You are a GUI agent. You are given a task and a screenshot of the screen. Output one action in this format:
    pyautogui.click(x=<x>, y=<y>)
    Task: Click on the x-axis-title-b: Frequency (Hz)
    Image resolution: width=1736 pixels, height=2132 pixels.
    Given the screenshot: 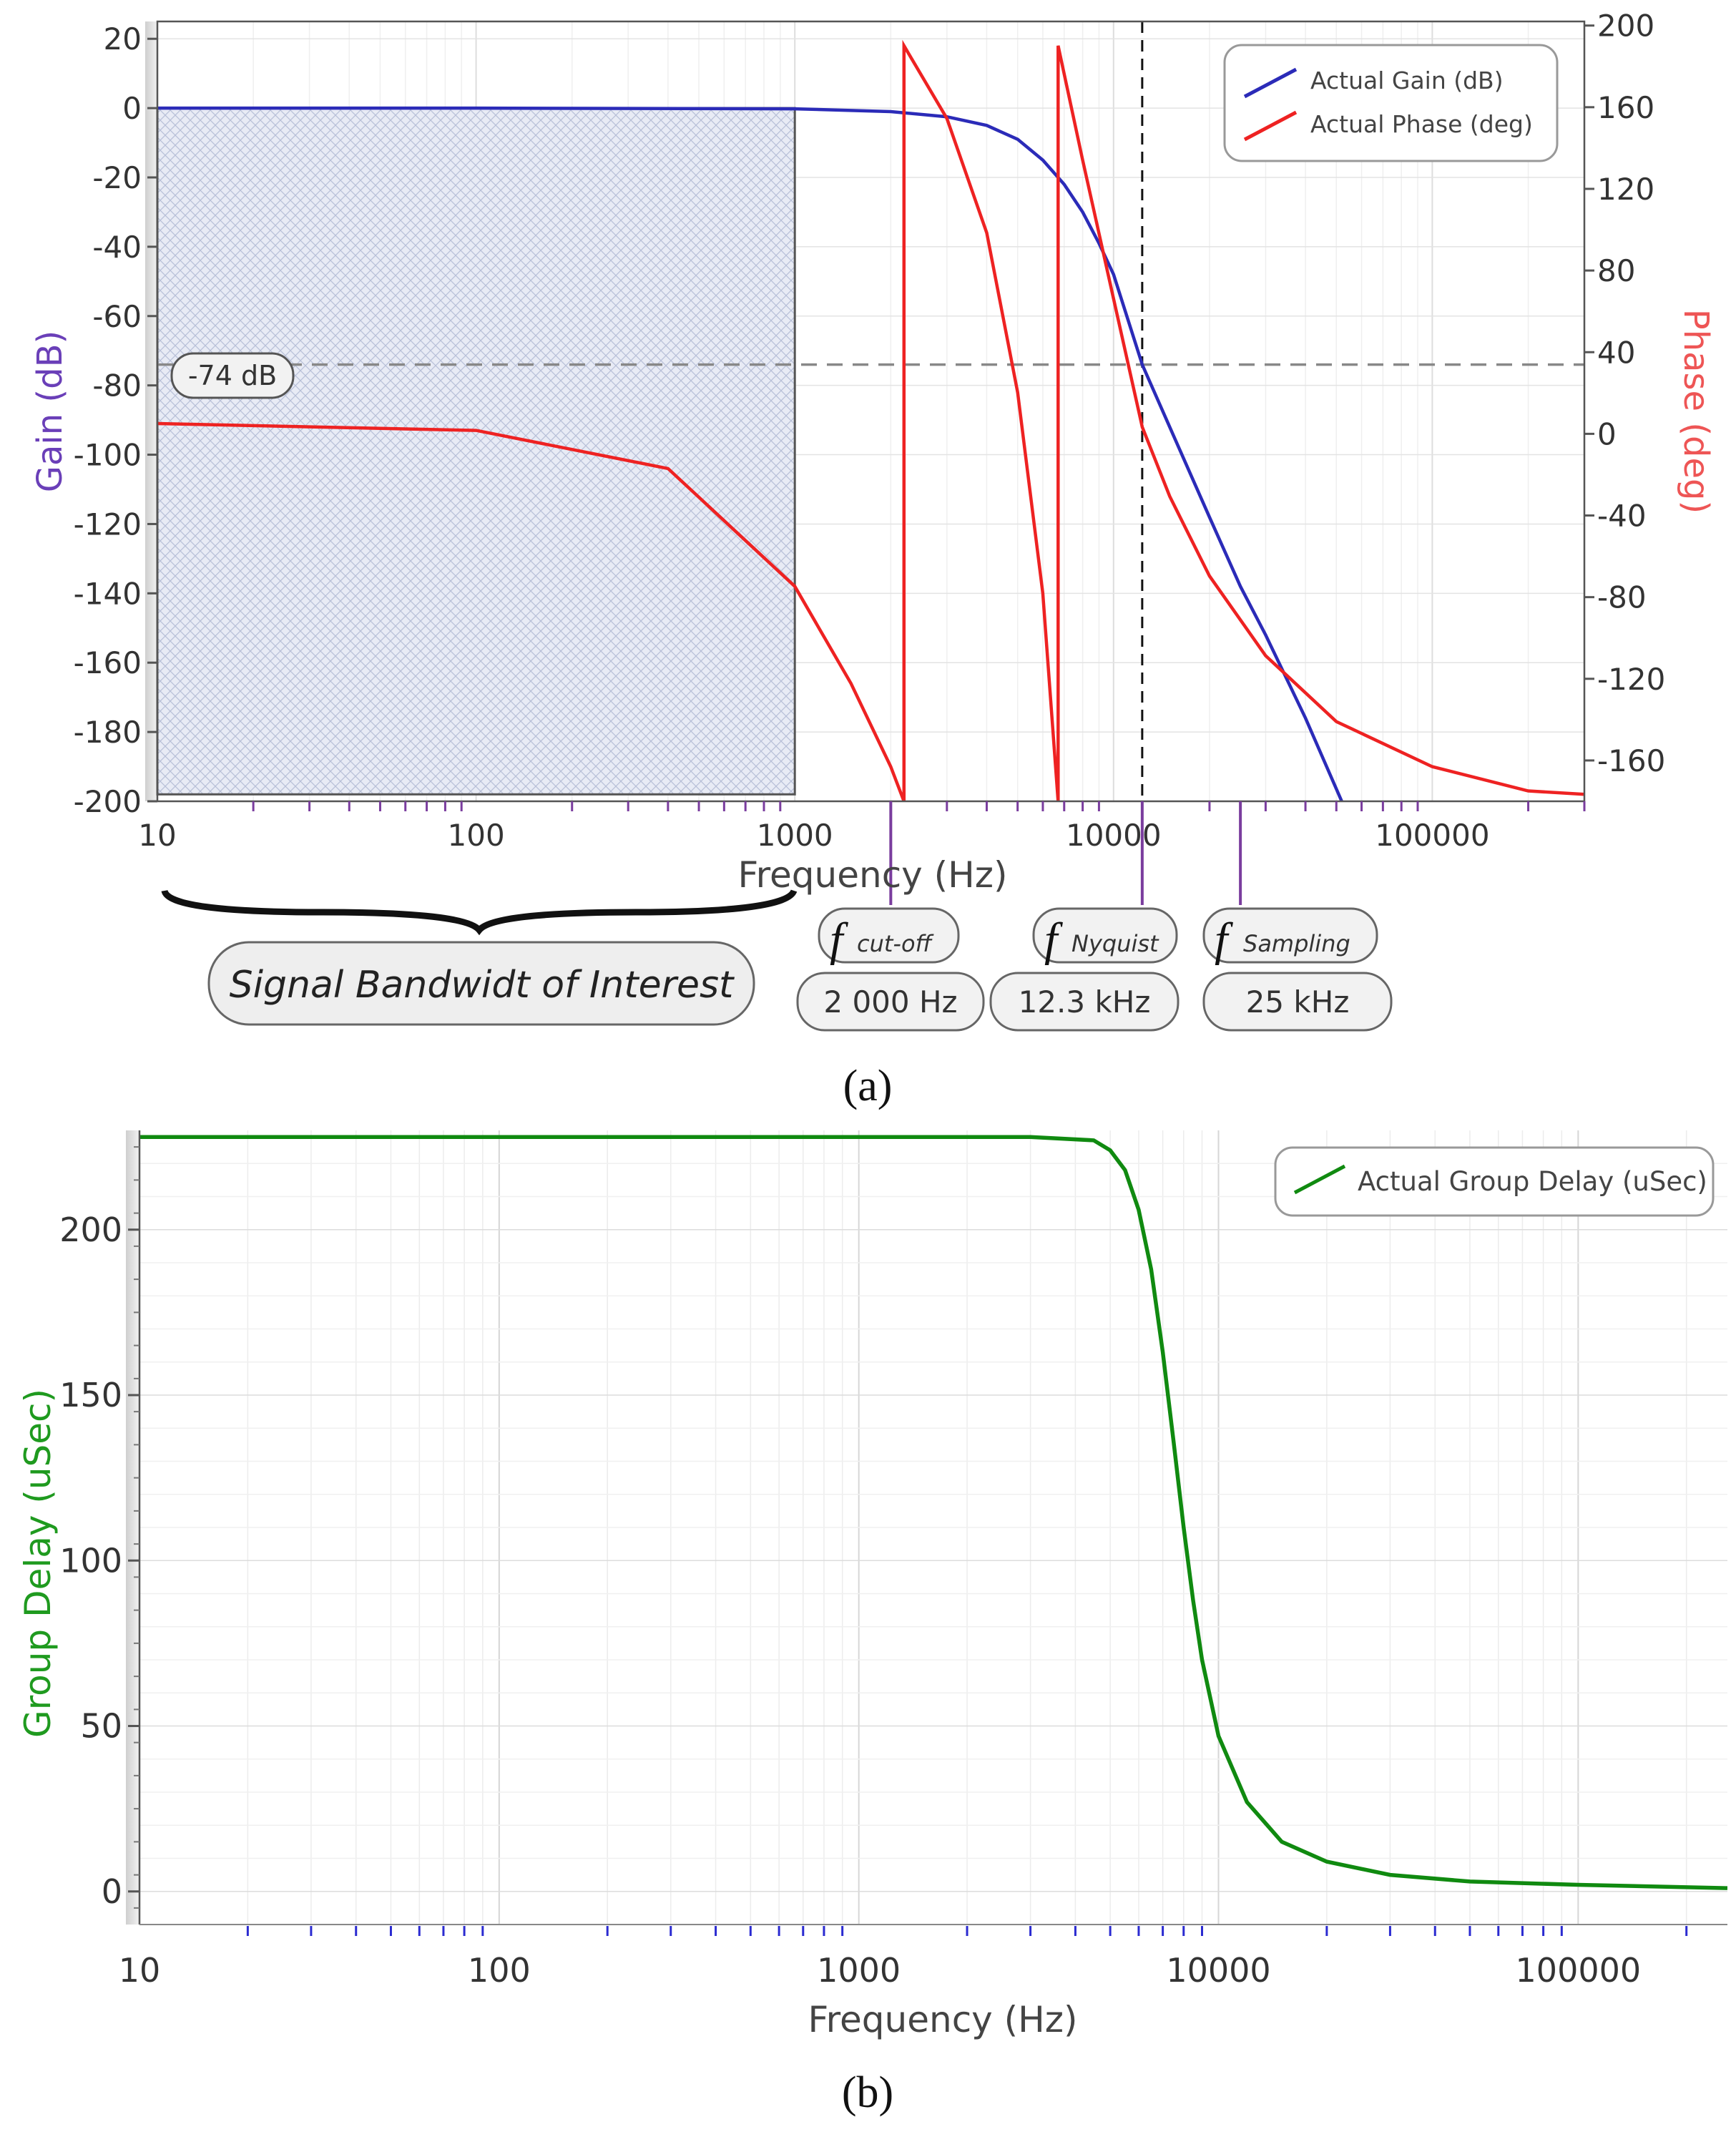 What is the action you would take?
    pyautogui.click(x=942, y=2019)
    